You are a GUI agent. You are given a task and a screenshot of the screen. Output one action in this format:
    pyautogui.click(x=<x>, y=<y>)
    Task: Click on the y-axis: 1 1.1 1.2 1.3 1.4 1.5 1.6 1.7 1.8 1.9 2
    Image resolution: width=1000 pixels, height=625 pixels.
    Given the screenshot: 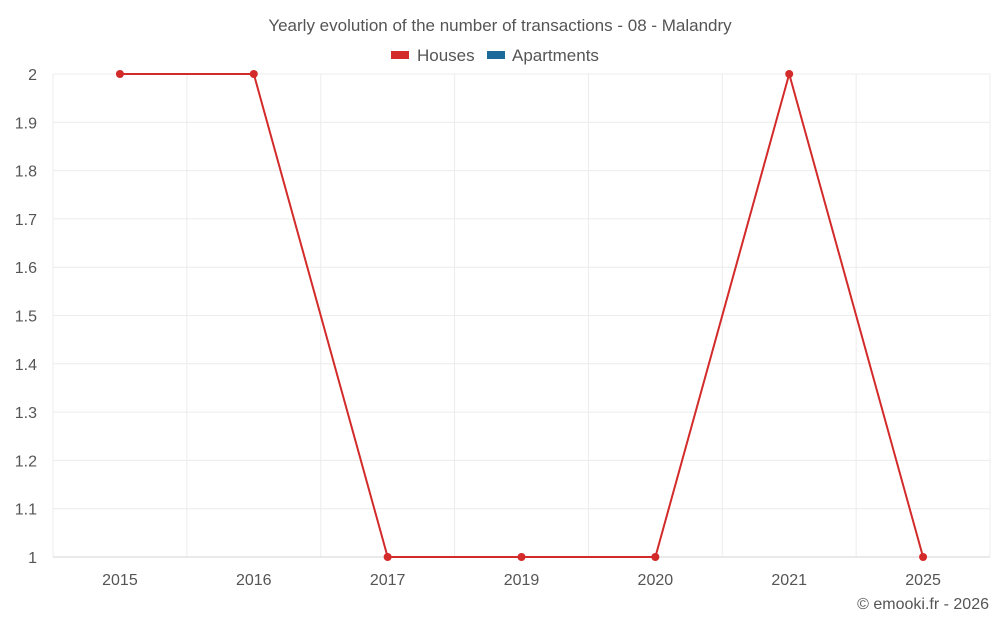 What is the action you would take?
    pyautogui.click(x=26, y=317)
    